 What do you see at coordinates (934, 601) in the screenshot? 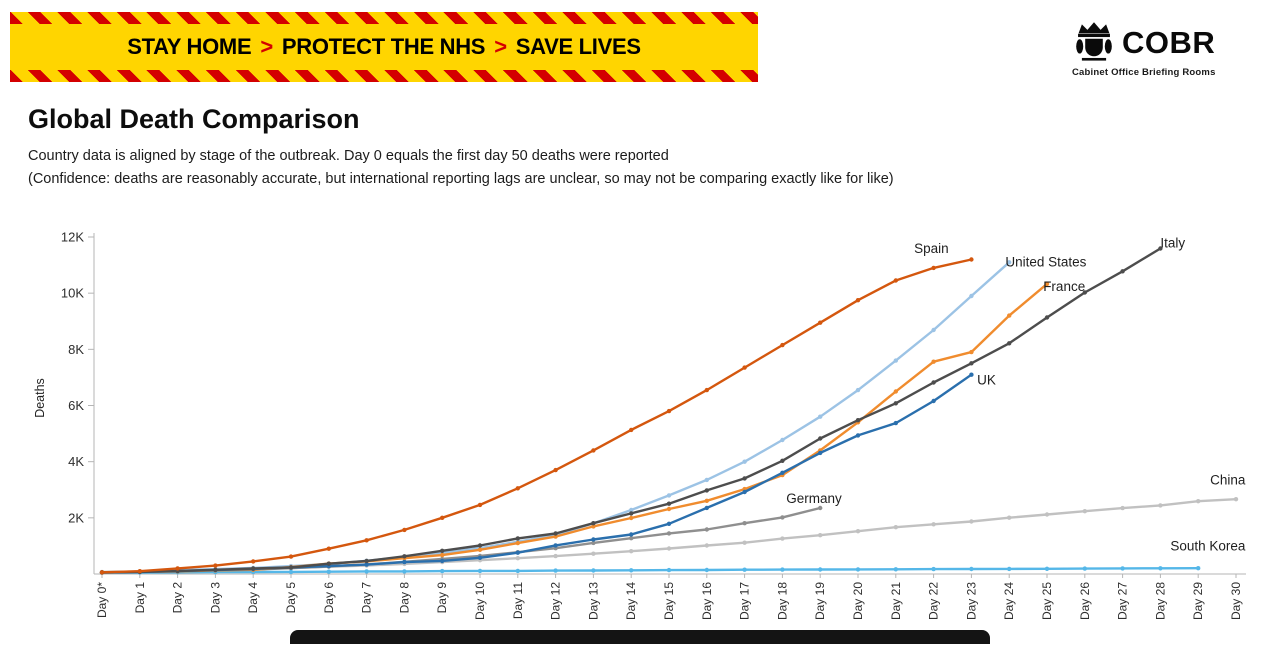
I see `svg-text: Day 22` at bounding box center [934, 601].